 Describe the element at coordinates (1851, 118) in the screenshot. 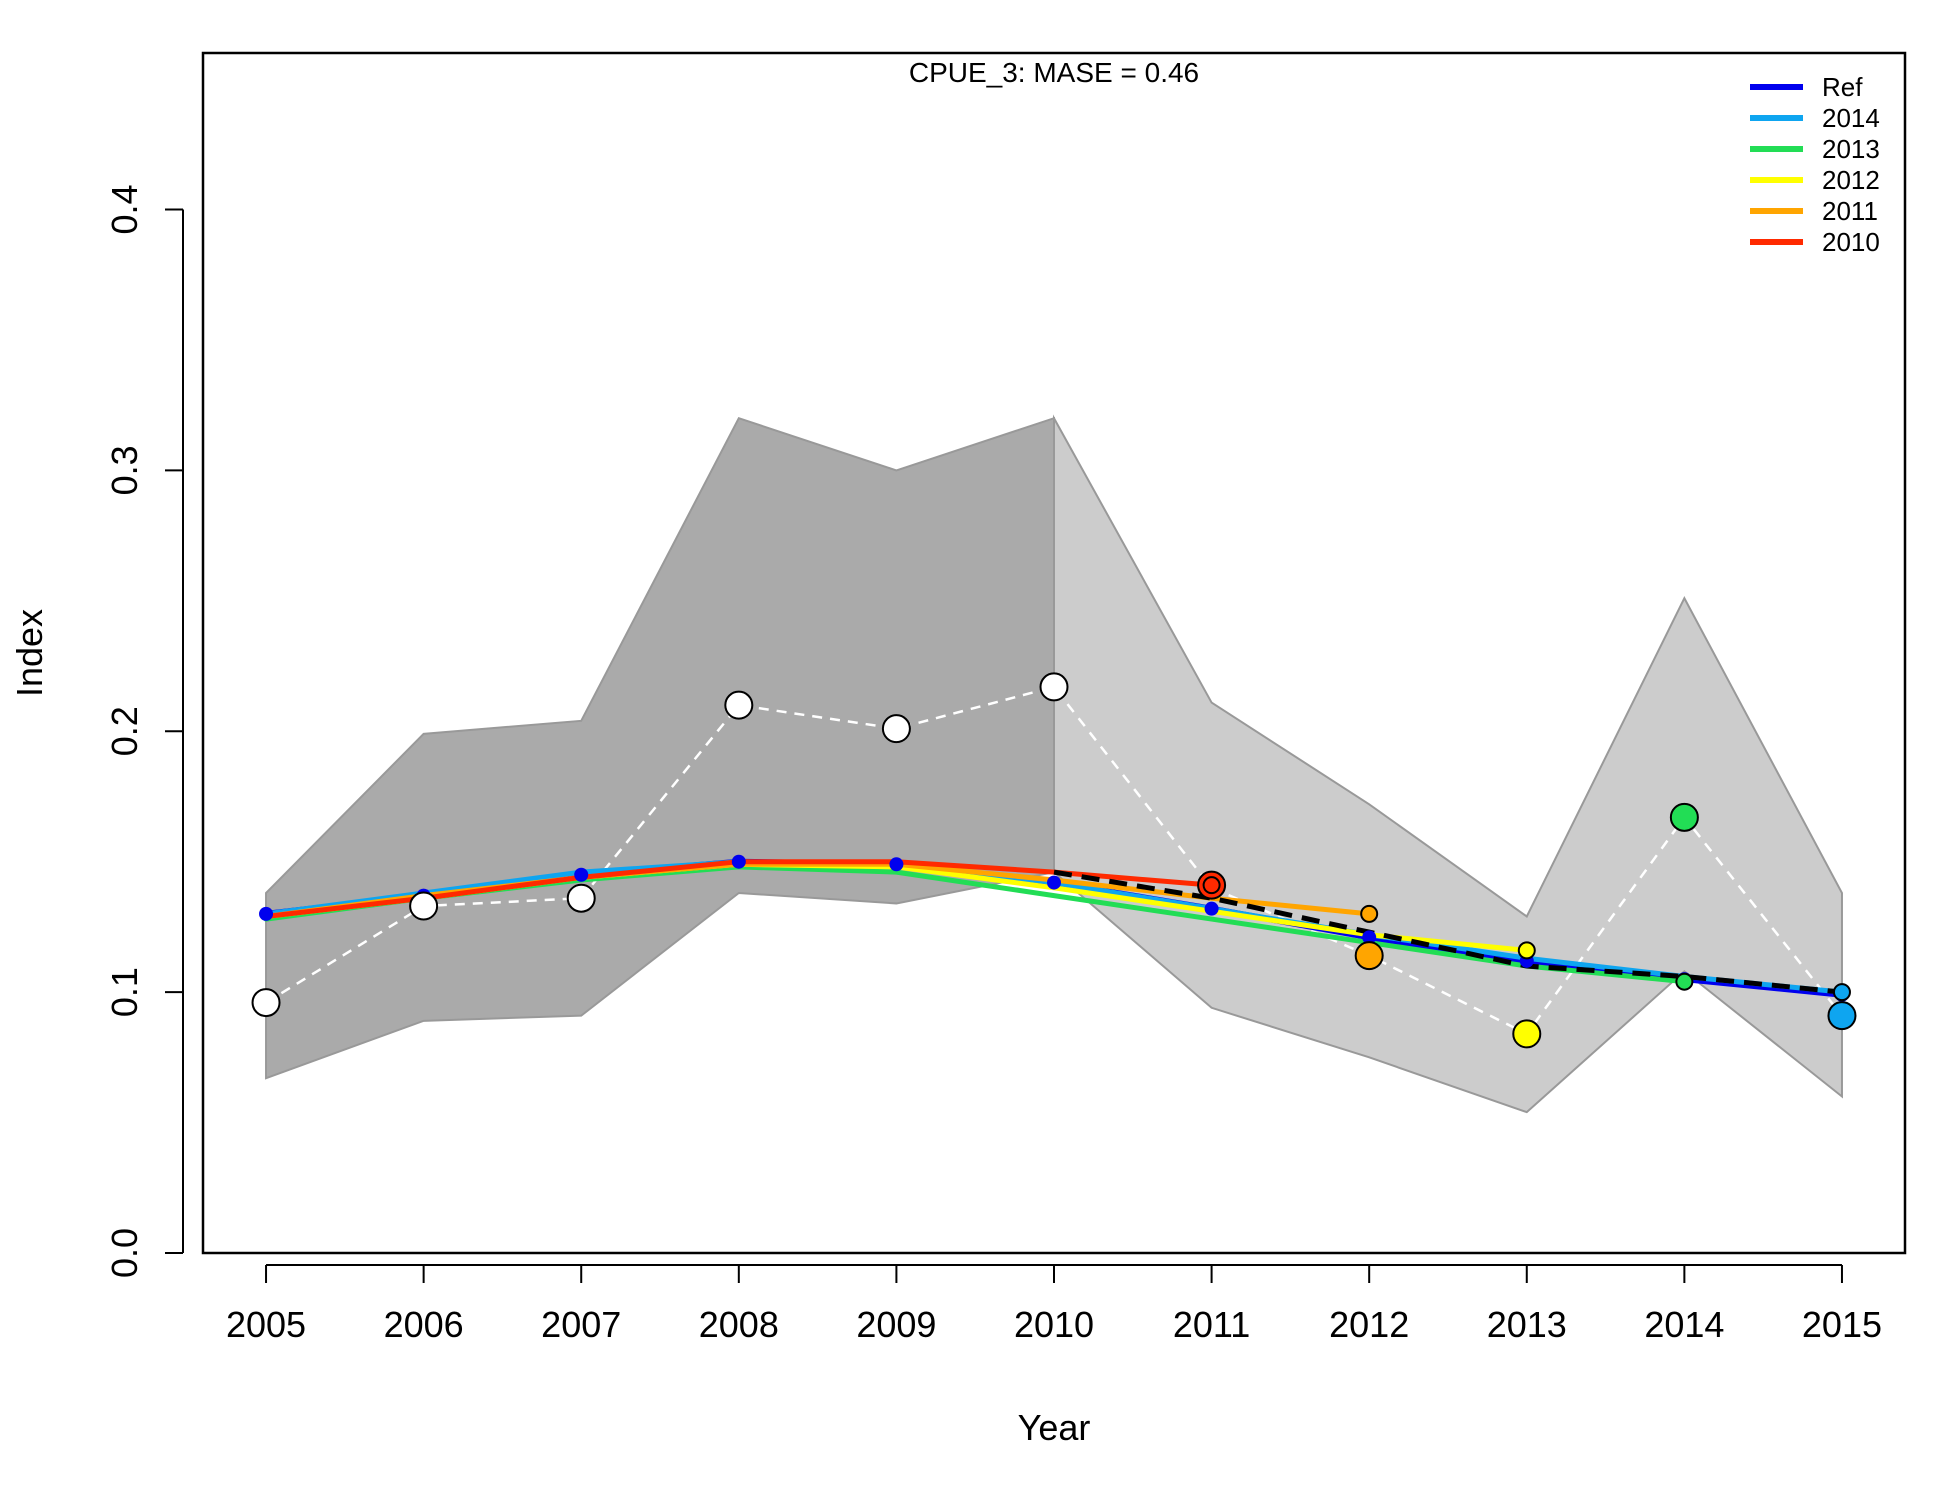

I see `legend-label-2014: 2014` at that location.